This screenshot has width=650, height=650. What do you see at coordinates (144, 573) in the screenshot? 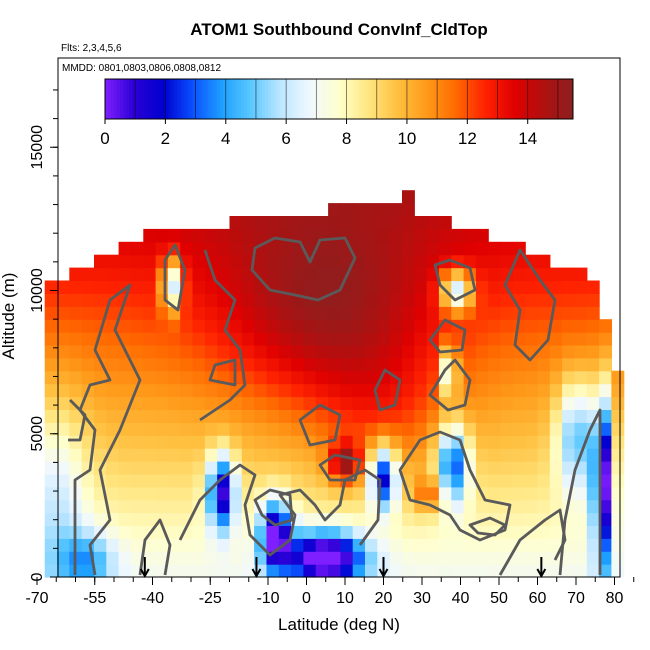
I see `flight-marker-head` at bounding box center [144, 573].